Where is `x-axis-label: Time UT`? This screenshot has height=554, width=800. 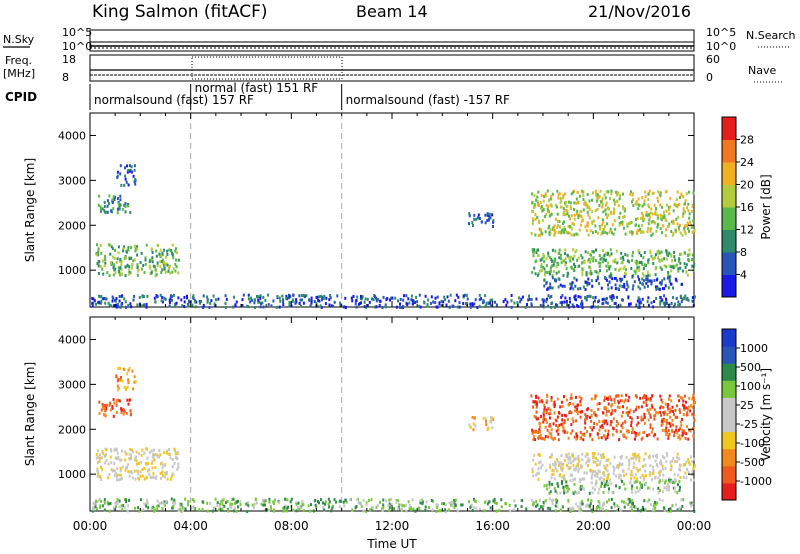
x-axis-label: Time UT is located at coordinates (391, 544).